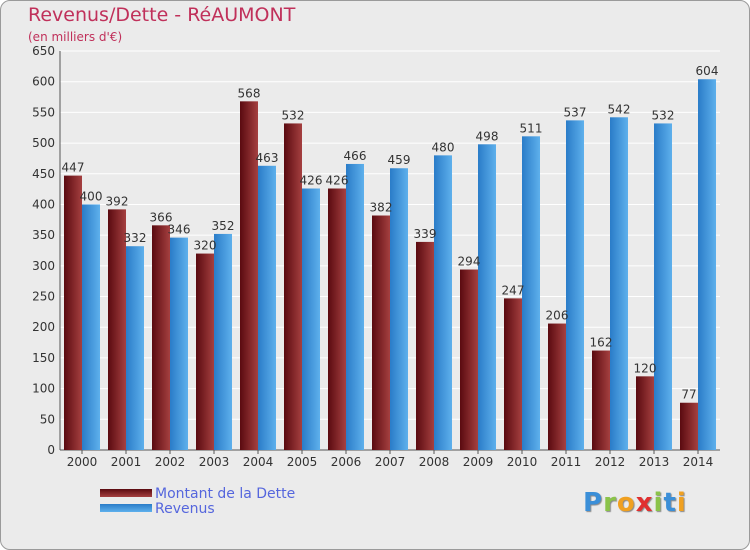 This screenshot has height=550, width=750. I want to click on data-label-revenus: 352, so click(223, 226).